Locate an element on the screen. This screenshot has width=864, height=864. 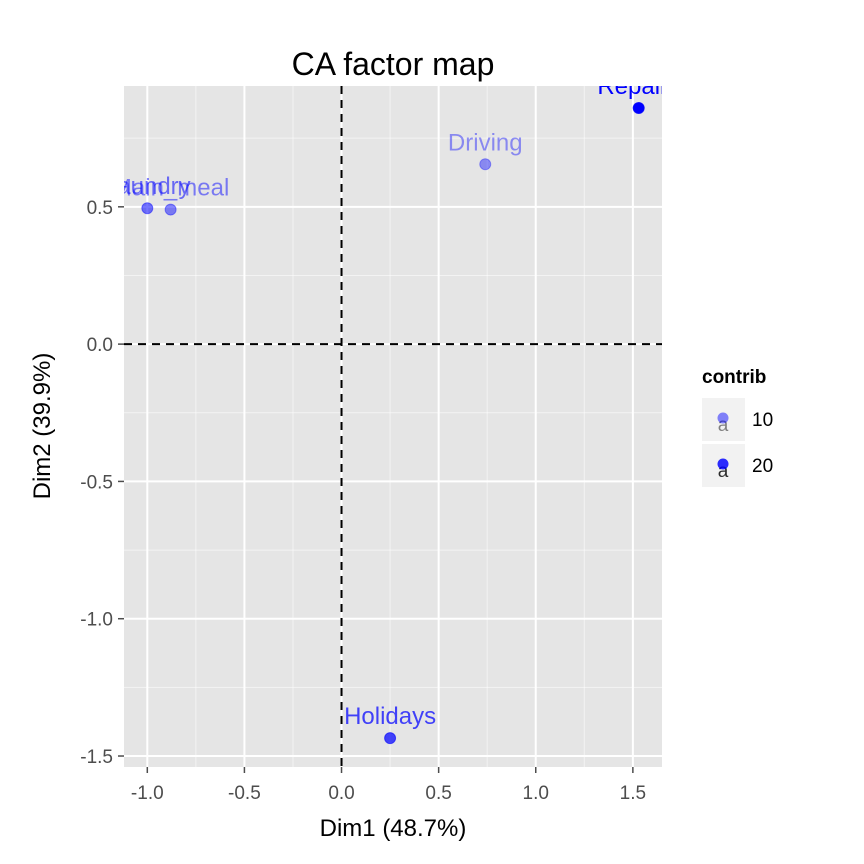
x-tick-label: 1.5 is located at coordinates (633, 793).